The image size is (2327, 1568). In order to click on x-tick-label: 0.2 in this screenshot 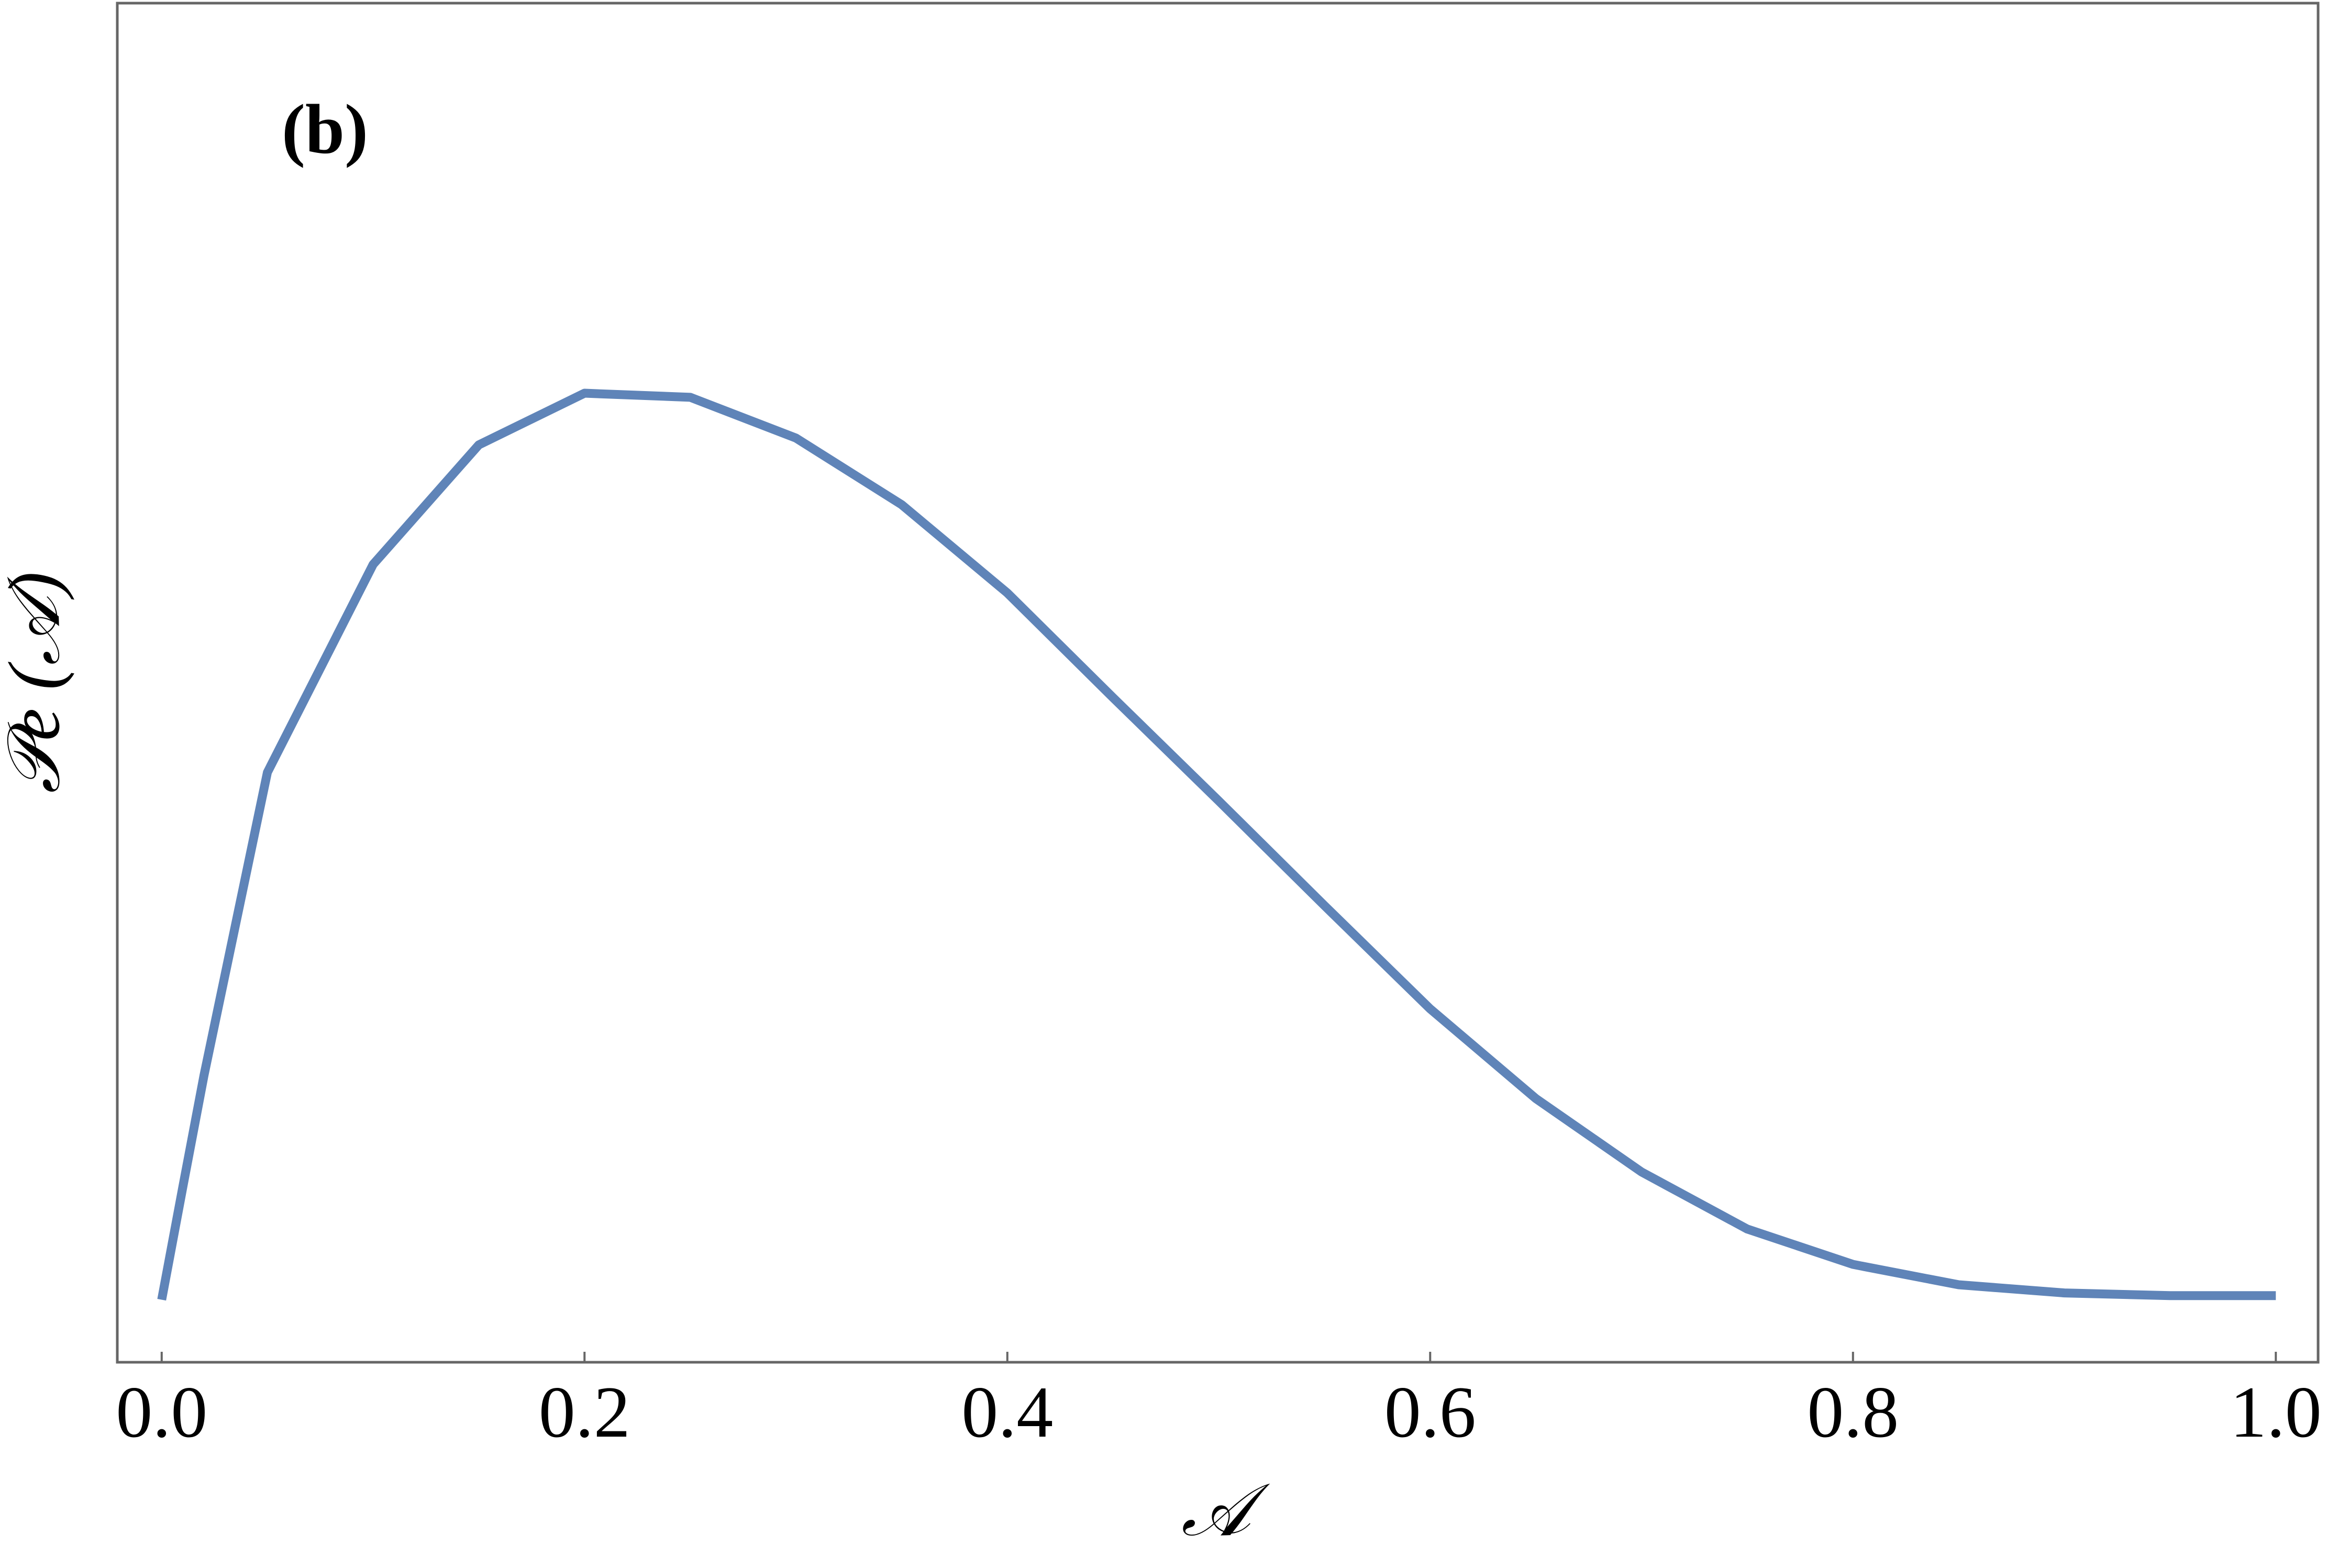, I will do `click(584, 1412)`.